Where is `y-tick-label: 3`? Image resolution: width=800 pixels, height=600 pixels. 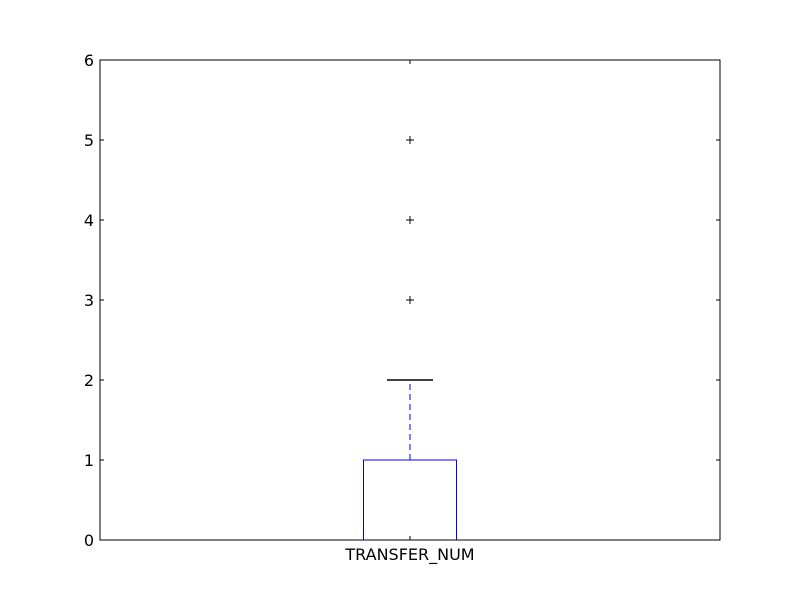 y-tick-label: 3 is located at coordinates (89, 300).